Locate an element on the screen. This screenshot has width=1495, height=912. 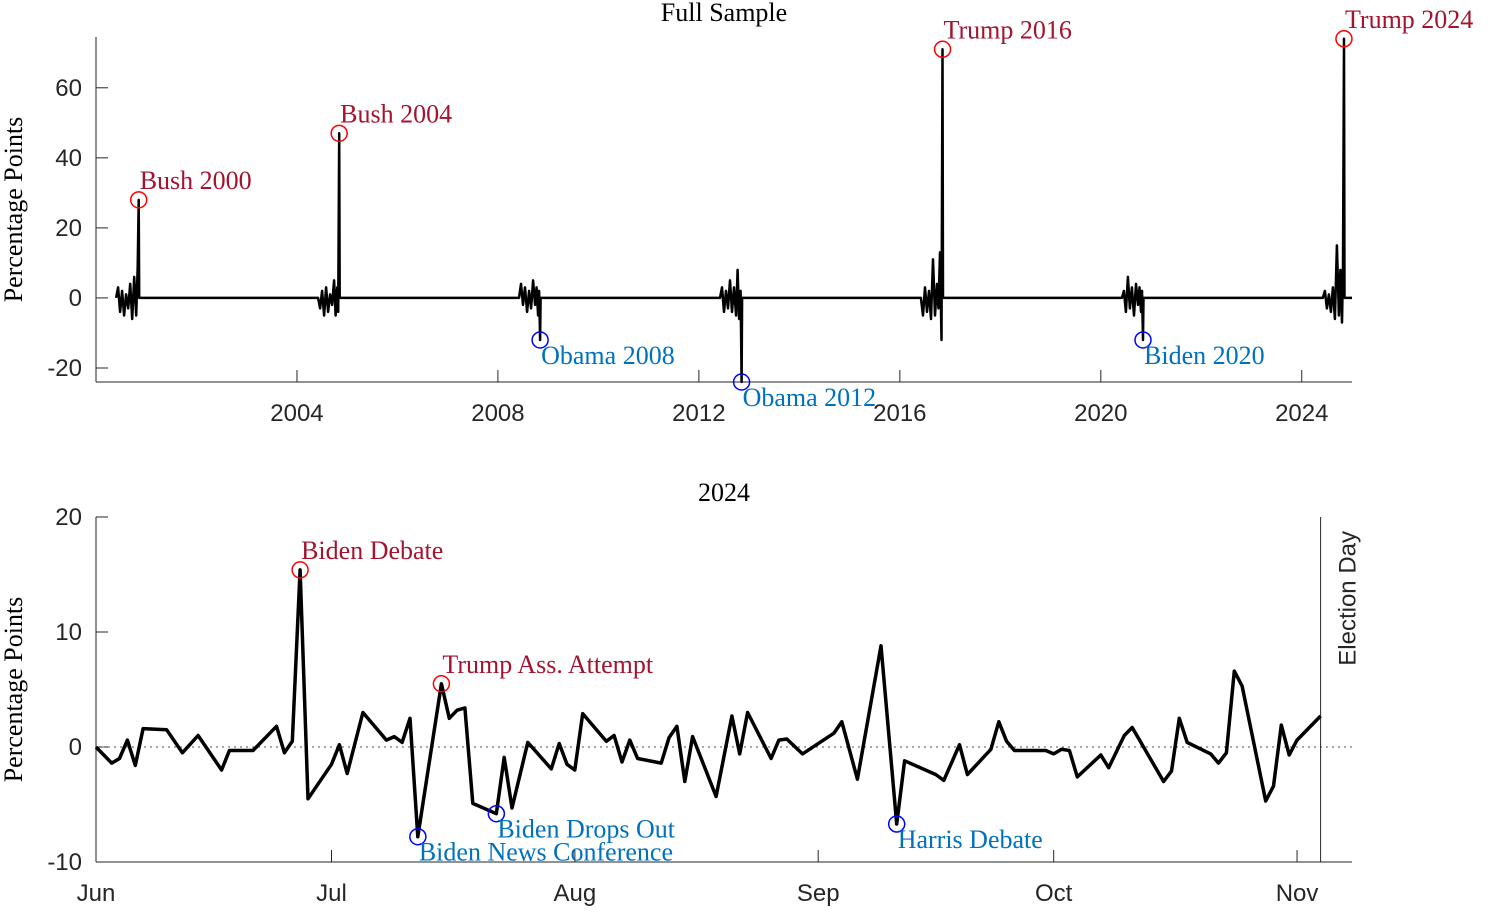
y-tick-label: 60 is located at coordinates (68, 88).